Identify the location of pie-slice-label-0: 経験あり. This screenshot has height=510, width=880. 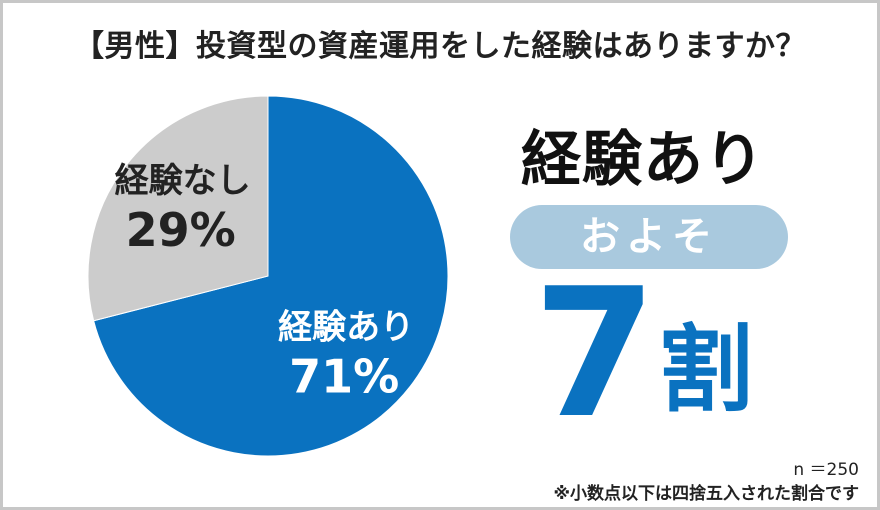
(346, 327).